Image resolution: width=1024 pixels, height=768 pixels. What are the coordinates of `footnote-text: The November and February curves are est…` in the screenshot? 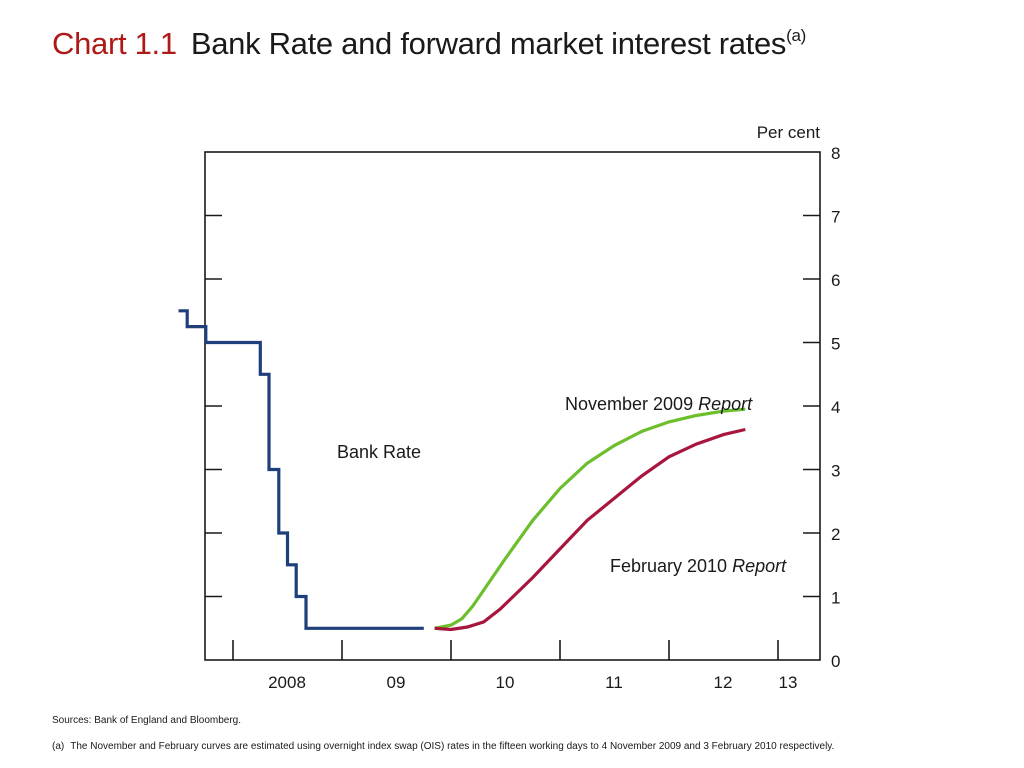 It's located at (452, 746).